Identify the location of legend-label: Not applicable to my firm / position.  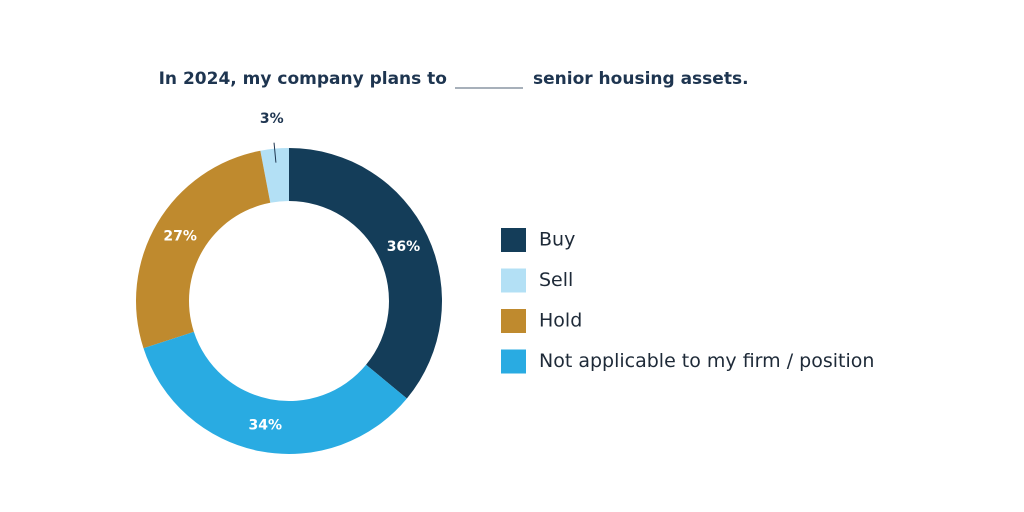
(706, 361).